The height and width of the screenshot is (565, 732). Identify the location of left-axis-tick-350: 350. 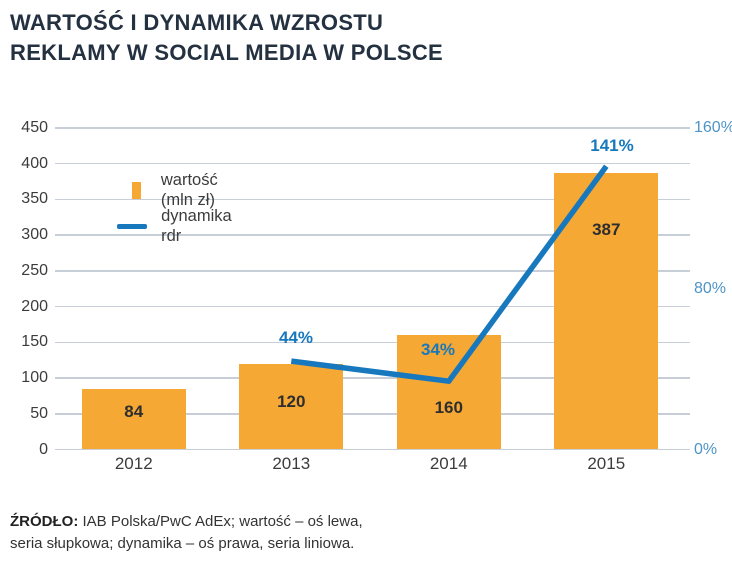
(34, 199).